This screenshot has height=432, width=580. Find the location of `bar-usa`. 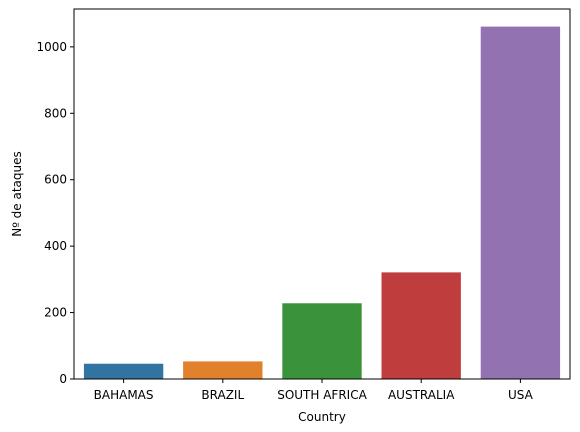

bar-usa is located at coordinates (520, 202).